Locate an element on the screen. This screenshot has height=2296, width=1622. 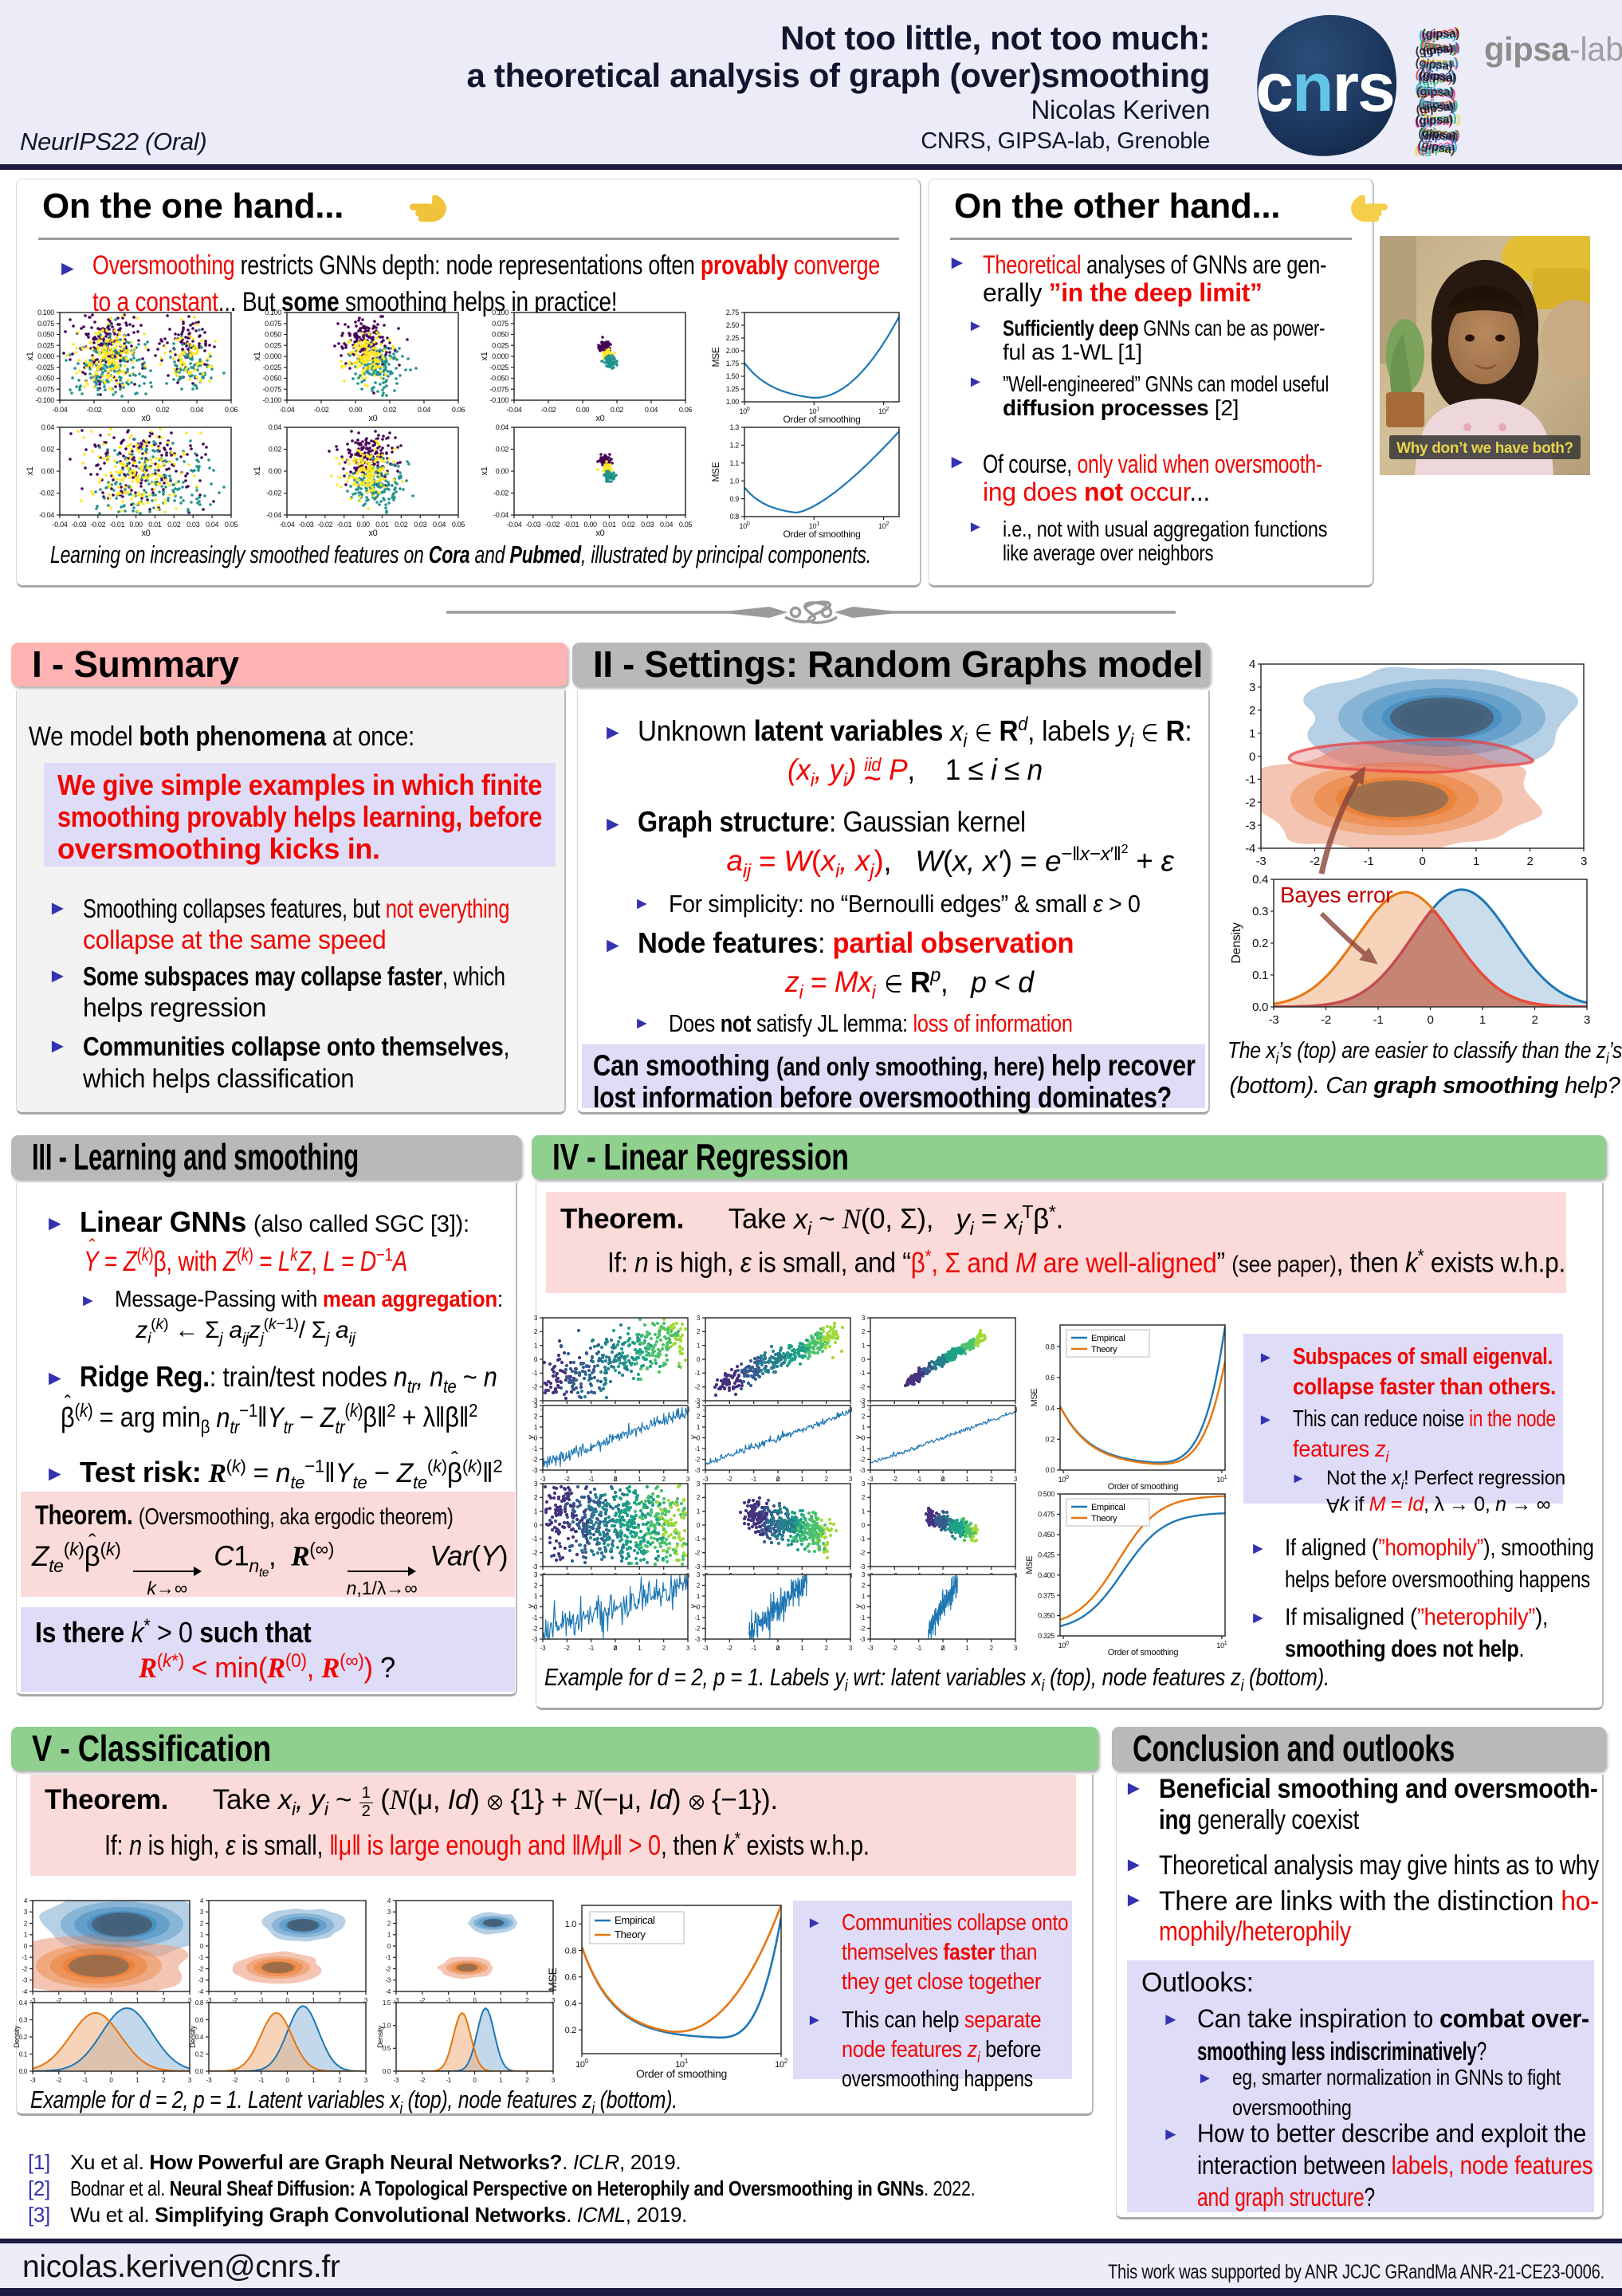
svg-text: Density is located at coordinates (17, 2036).